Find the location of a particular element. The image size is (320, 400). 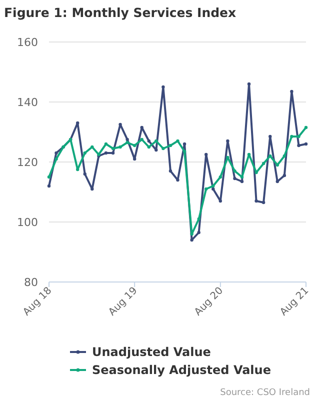

chart-title: Figure 1: Monthly Services Index is located at coordinates (120, 12).